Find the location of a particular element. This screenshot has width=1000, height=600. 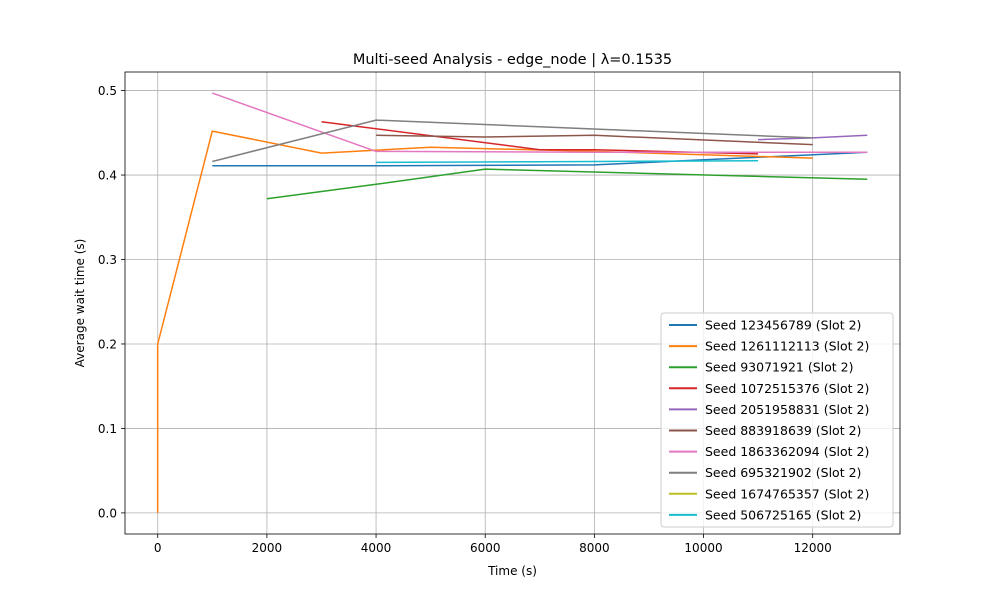

legend-label: Seed 1261112113 (Slot 2) is located at coordinates (787, 346).